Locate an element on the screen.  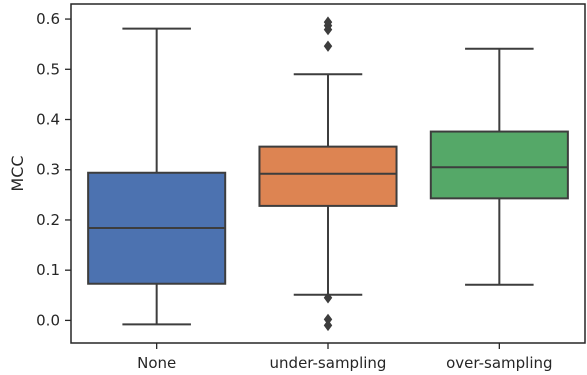
y-tick-label: 0.3 is located at coordinates (48, 170).